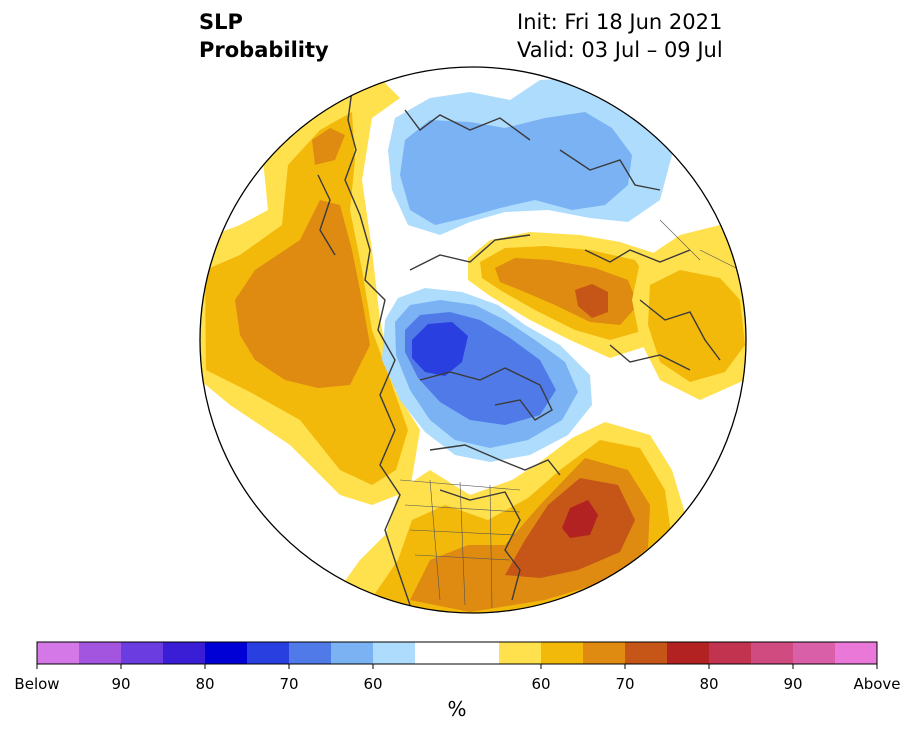  Describe the element at coordinates (456, 709) in the screenshot. I see `colorbar-unit-label: %` at that location.